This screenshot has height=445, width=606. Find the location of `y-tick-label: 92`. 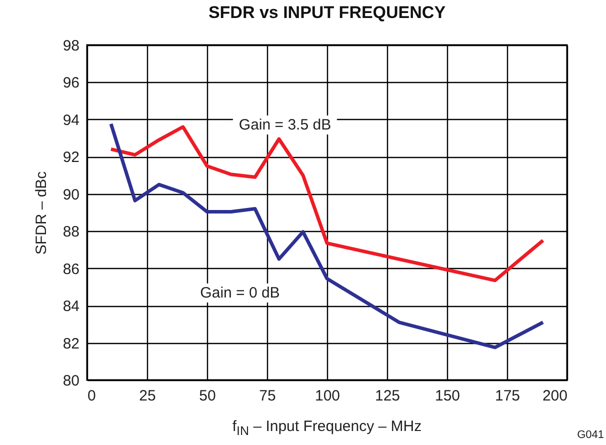

y-tick-label: 92 is located at coordinates (71, 157).